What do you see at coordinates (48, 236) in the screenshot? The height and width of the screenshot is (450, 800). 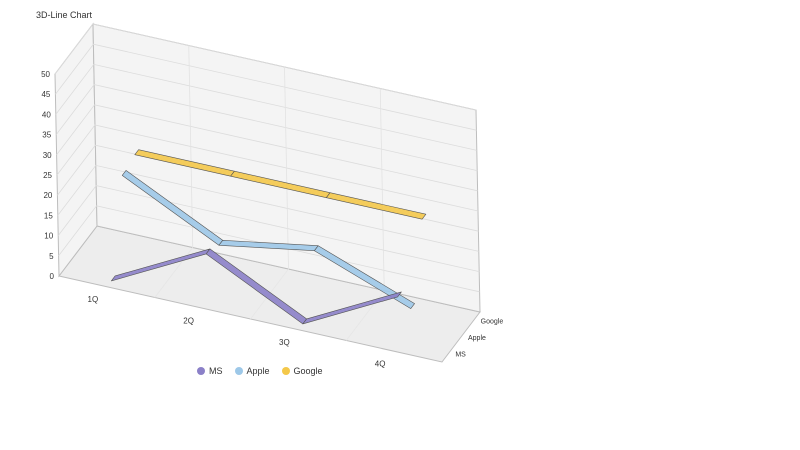 I see `y-tick-label: 10` at bounding box center [48, 236].